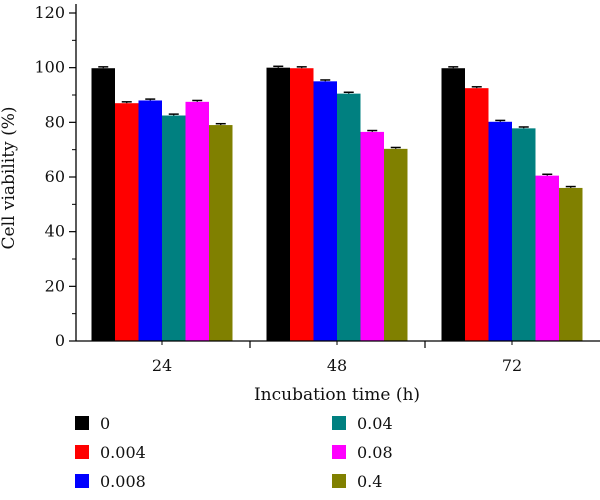 The image size is (600, 500). Describe the element at coordinates (234, 452) in the screenshot. I see `legend: 0 0.004 0.008 0.04 0.08 0.4` at that location.